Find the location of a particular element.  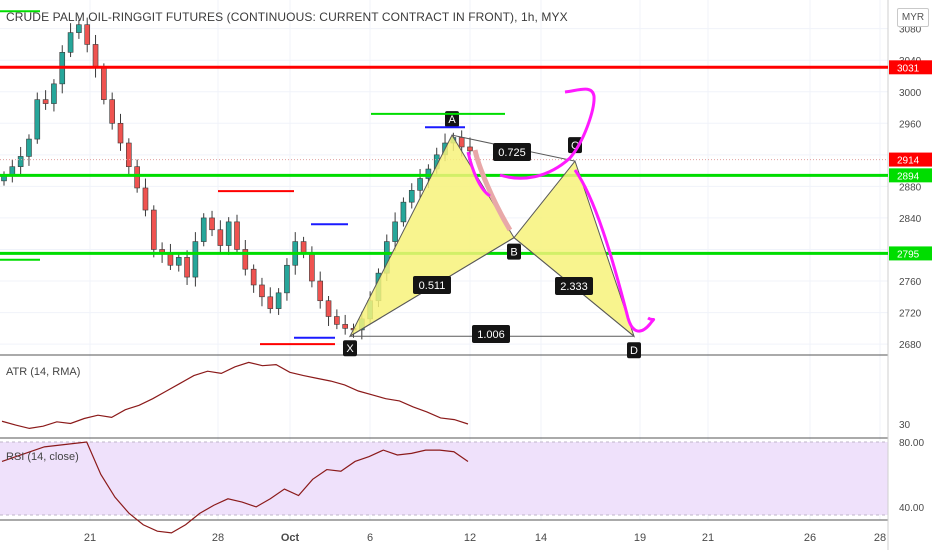

pen-stroke-c-loop is located at coordinates (547, 133).